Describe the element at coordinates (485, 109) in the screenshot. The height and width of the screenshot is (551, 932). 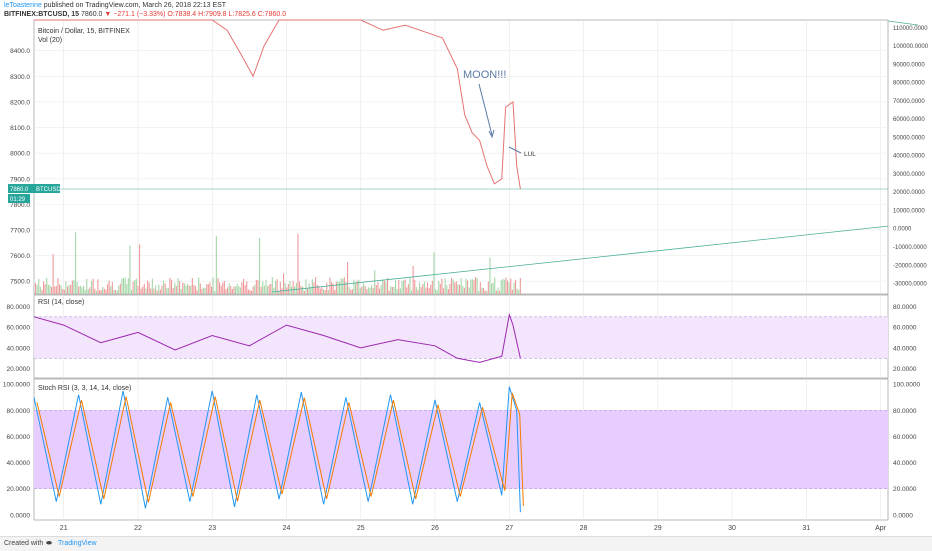
I see `annotation-arrow-moon` at that location.